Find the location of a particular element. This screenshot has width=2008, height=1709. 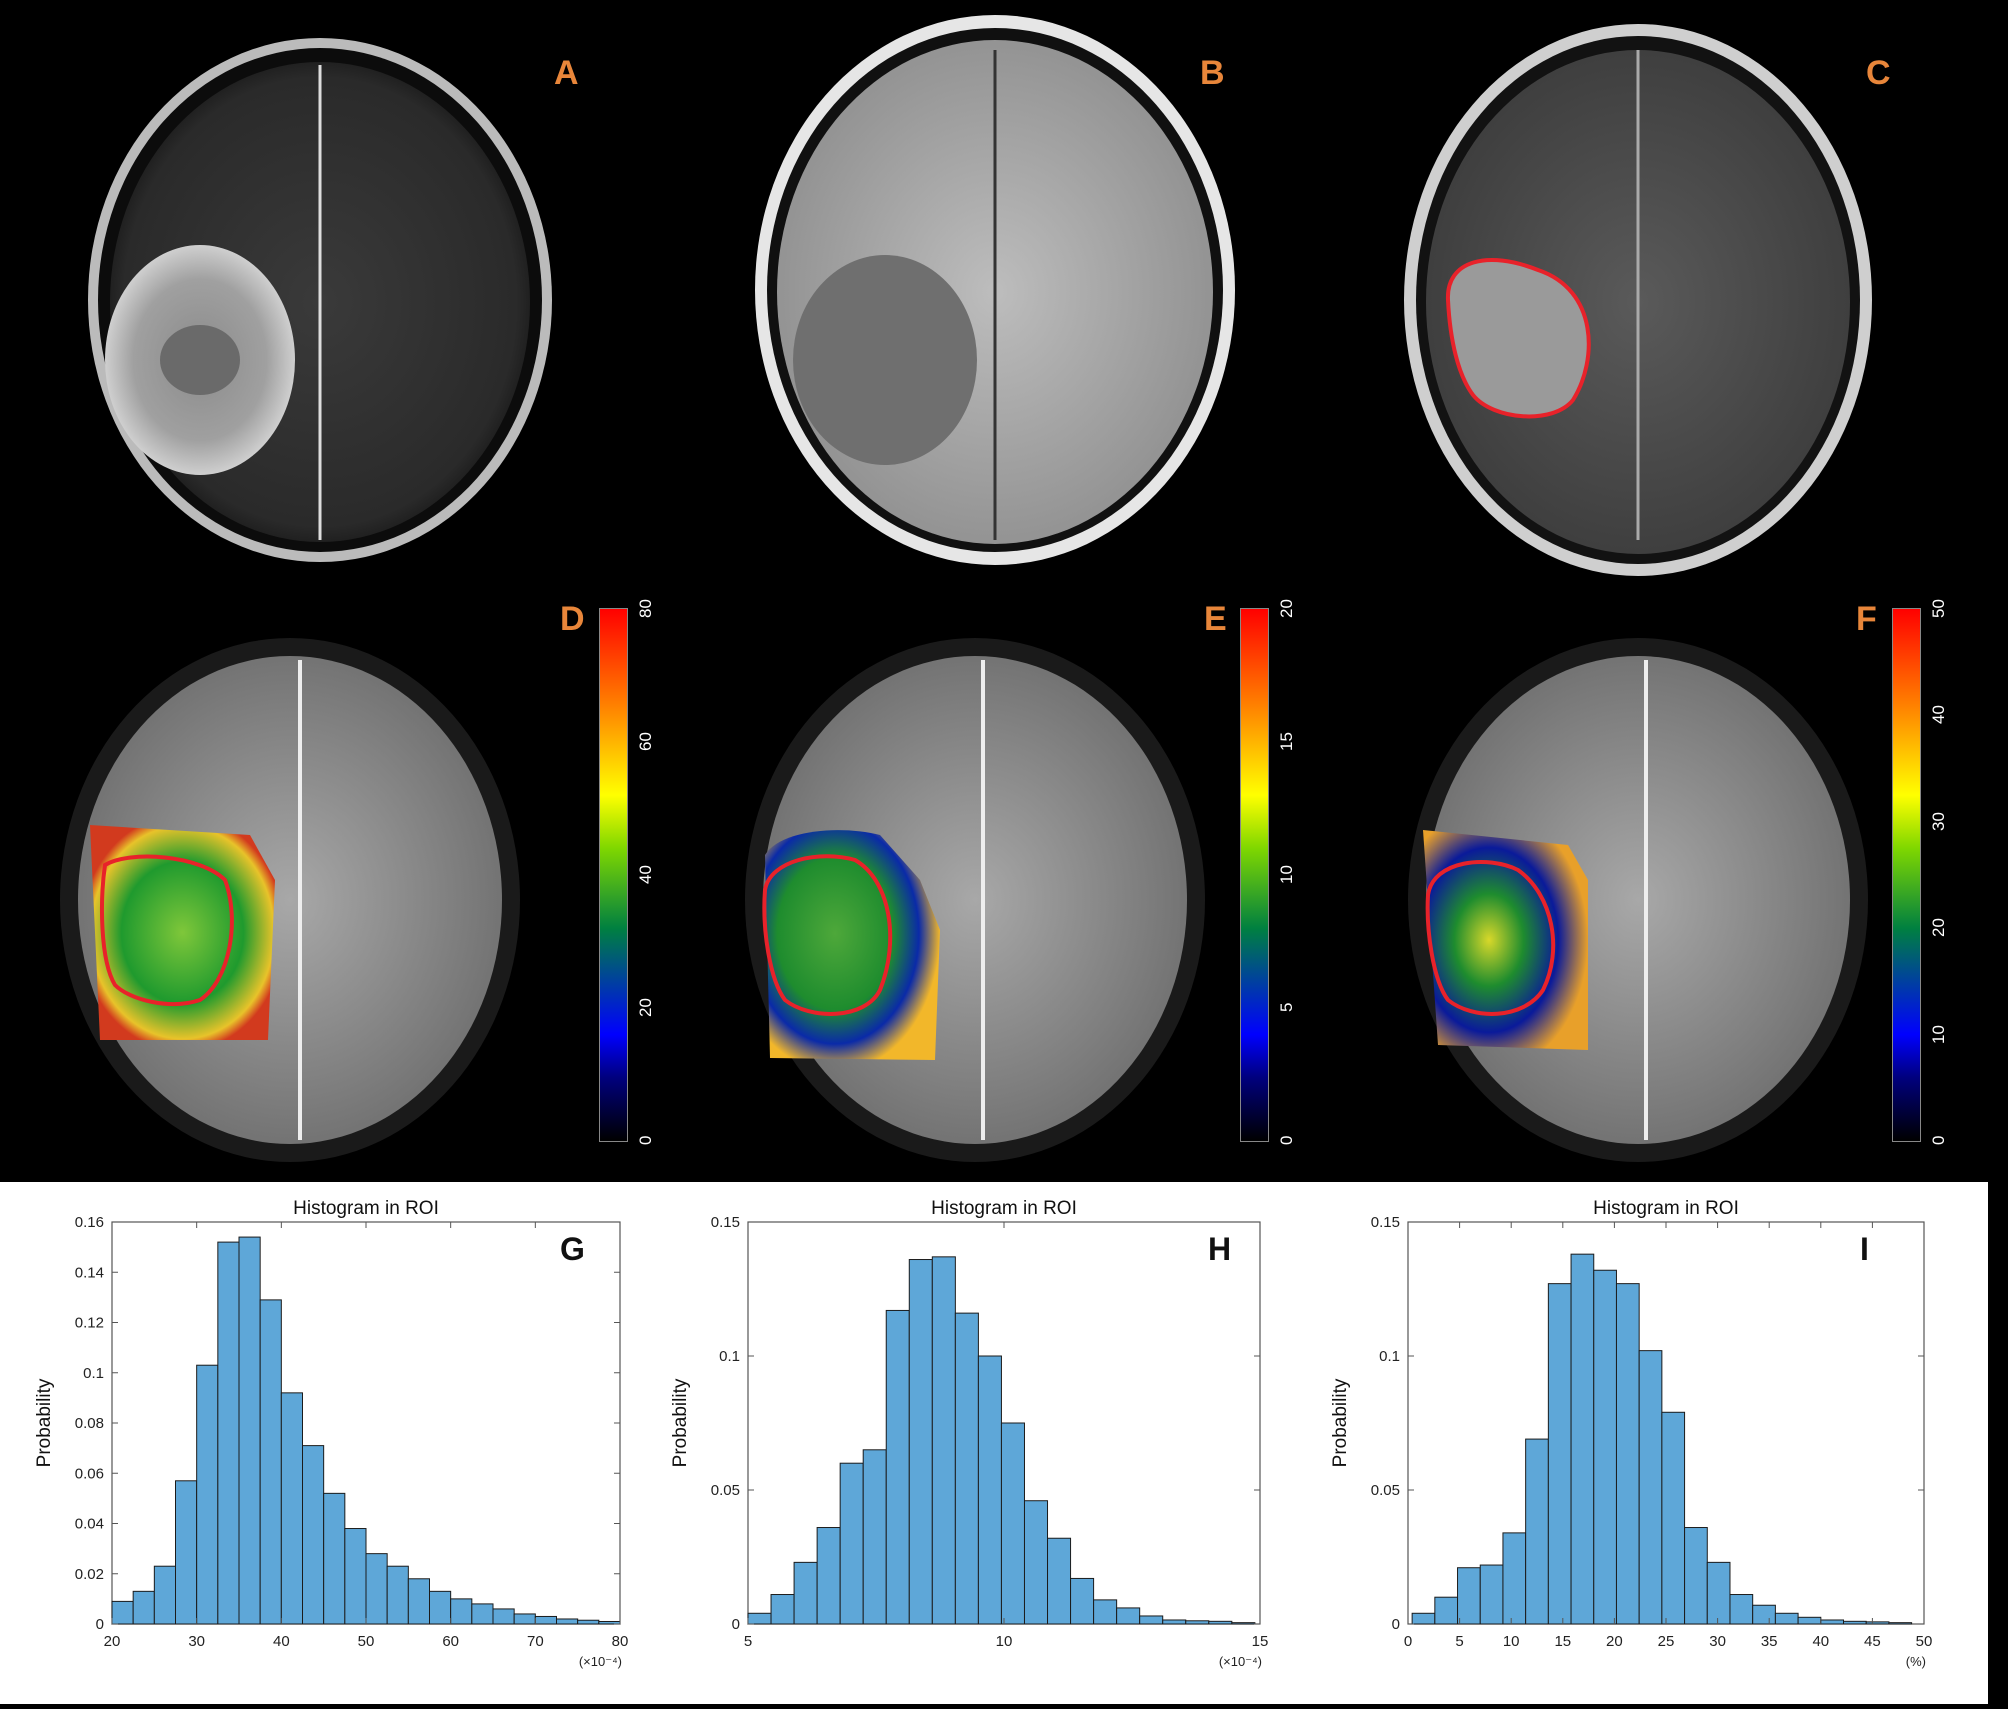

y-axis-label: Probability is located at coordinates (680, 1422).